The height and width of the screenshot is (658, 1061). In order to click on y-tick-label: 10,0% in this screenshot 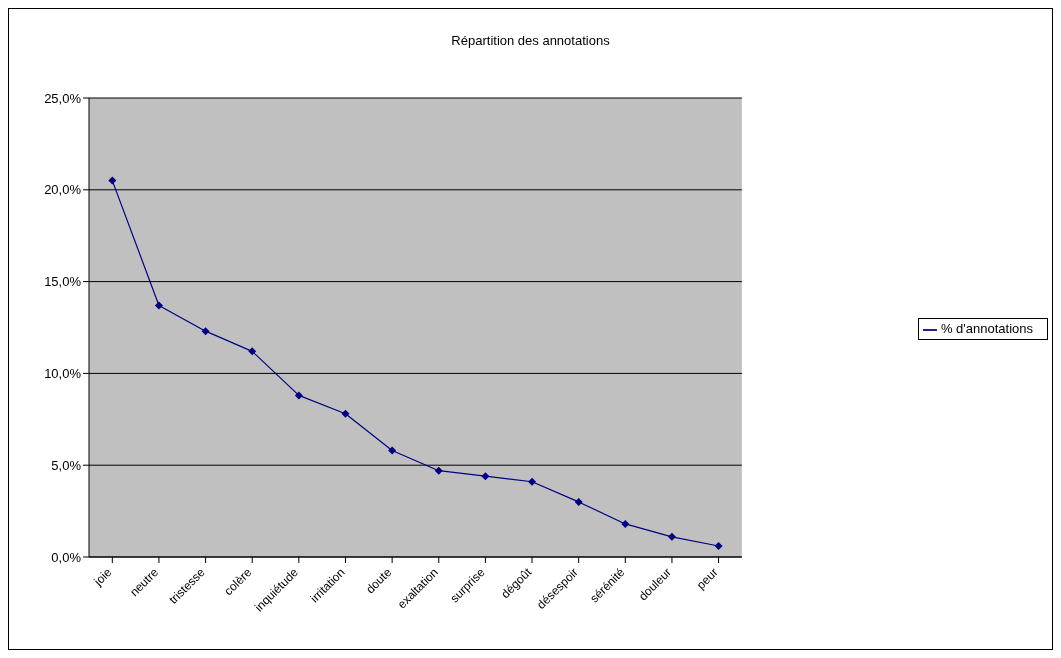, I will do `click(63, 374)`.